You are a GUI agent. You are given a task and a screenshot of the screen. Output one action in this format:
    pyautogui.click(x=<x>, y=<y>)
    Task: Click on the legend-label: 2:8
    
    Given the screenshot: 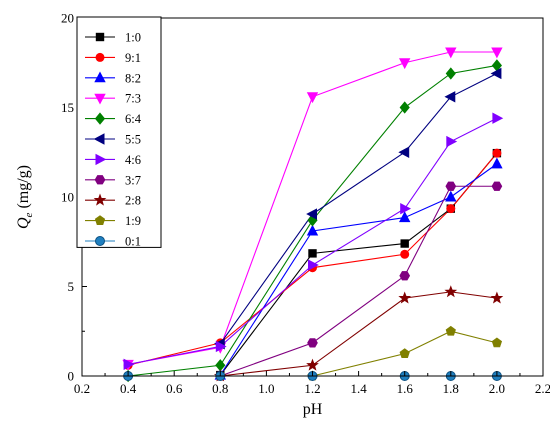 What is the action you would take?
    pyautogui.click(x=133, y=201)
    